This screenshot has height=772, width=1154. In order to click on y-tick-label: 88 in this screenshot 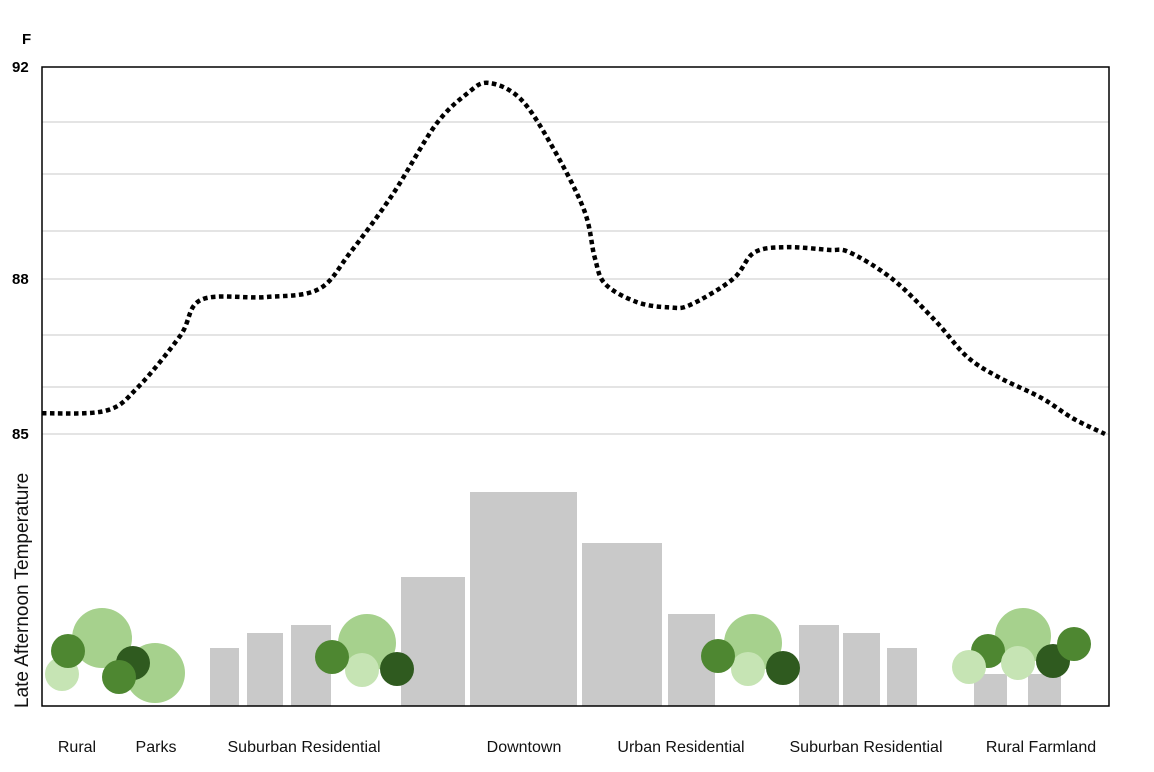, I will do `click(20, 279)`.